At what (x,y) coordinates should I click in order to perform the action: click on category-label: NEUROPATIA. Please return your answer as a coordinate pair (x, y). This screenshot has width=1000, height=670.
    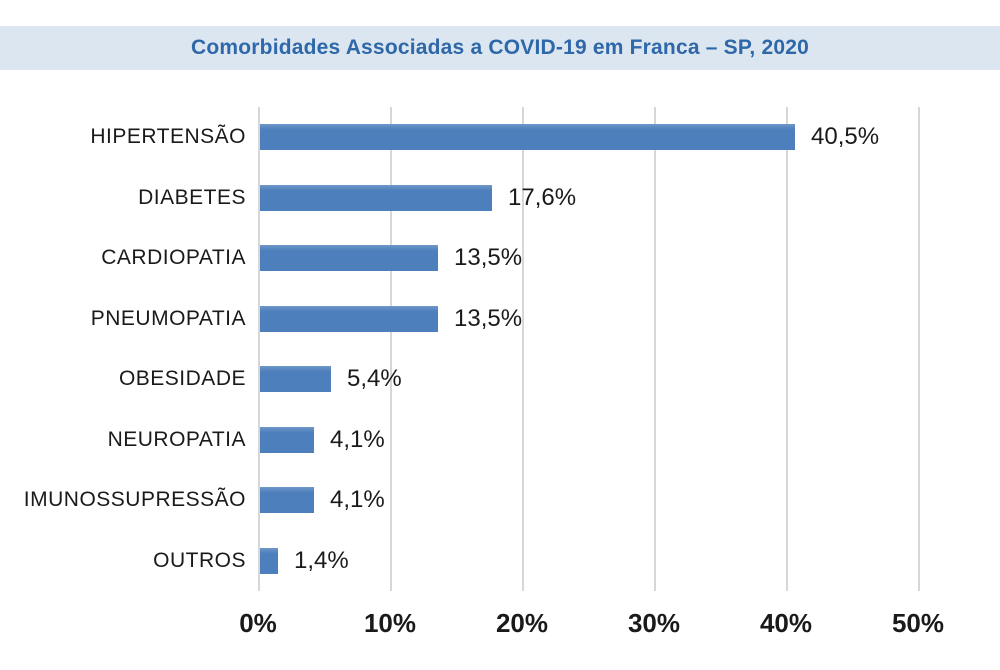
    Looking at the image, I should click on (176, 439).